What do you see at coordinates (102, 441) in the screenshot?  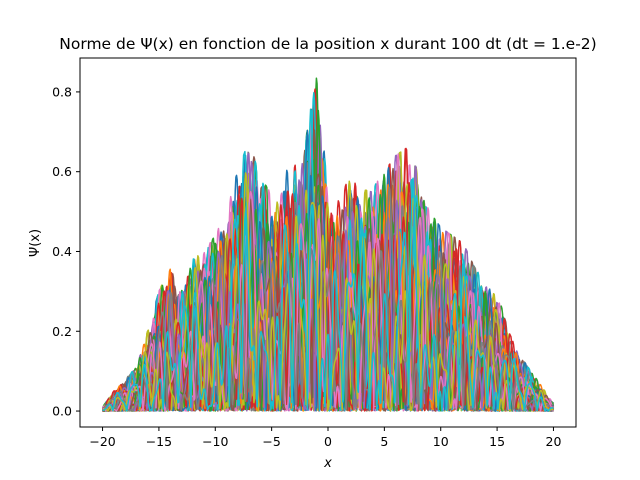 I see `x-tick-label: −20` at bounding box center [102, 441].